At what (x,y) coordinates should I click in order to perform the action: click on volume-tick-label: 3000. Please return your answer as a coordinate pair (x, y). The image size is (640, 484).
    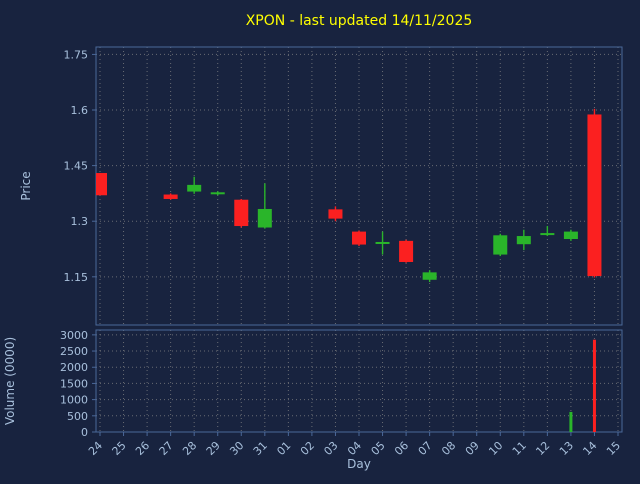
    Looking at the image, I should click on (74, 335).